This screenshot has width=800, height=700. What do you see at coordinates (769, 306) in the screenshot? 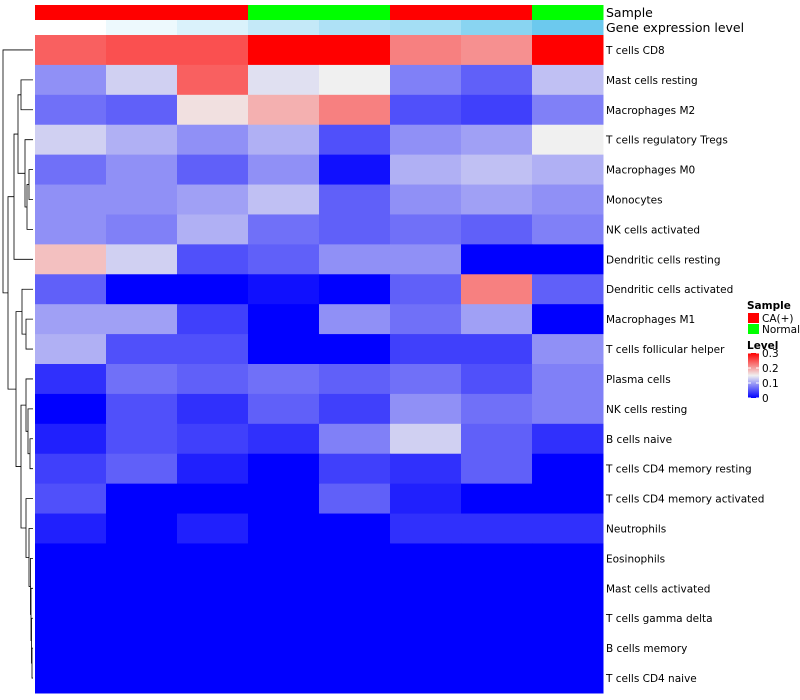
I see `sample-legend-title: Sample` at bounding box center [769, 306].